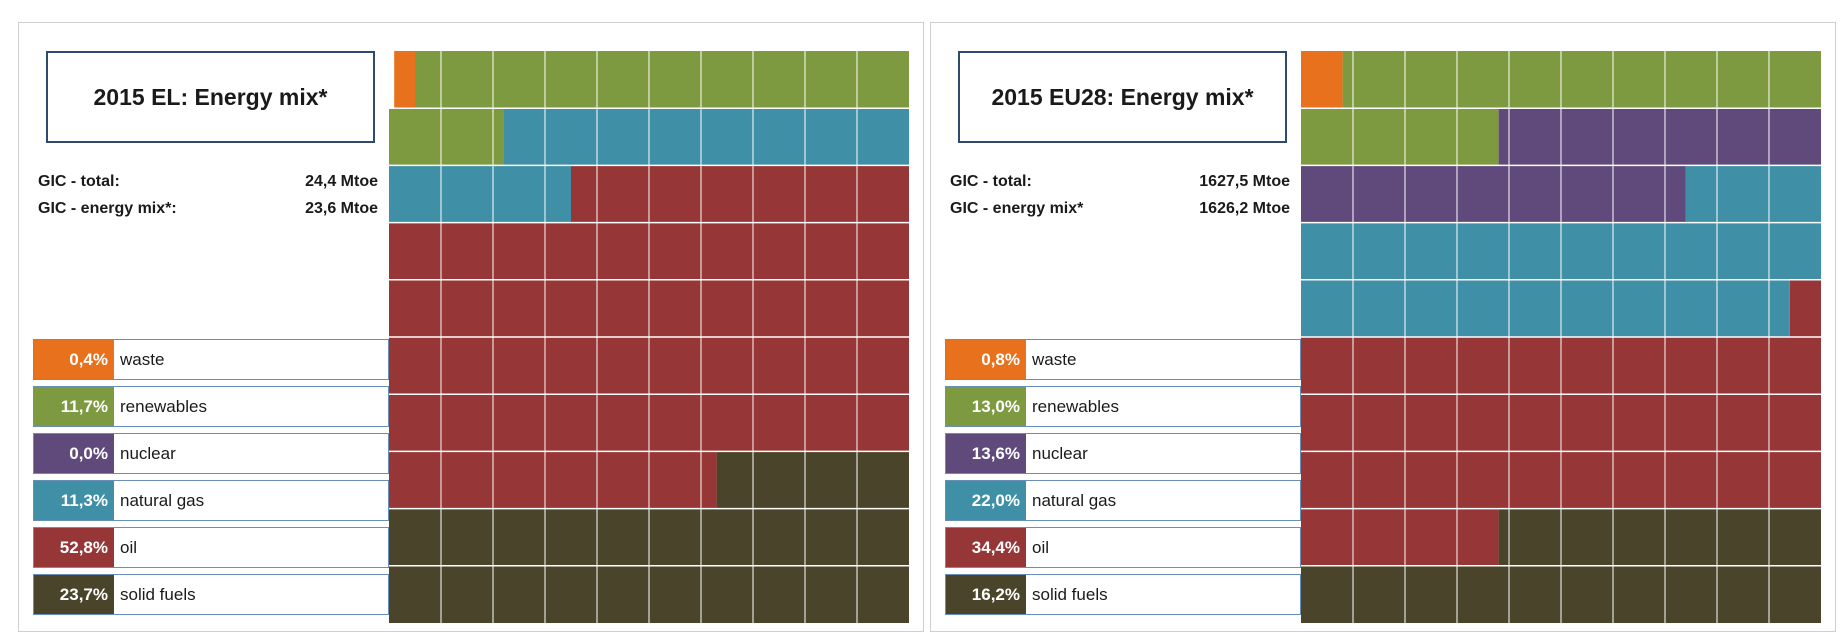 The height and width of the screenshot is (638, 1843). Describe the element at coordinates (211, 500) in the screenshot. I see `legend-item-natural-gas: 11,3% natural gas` at that location.